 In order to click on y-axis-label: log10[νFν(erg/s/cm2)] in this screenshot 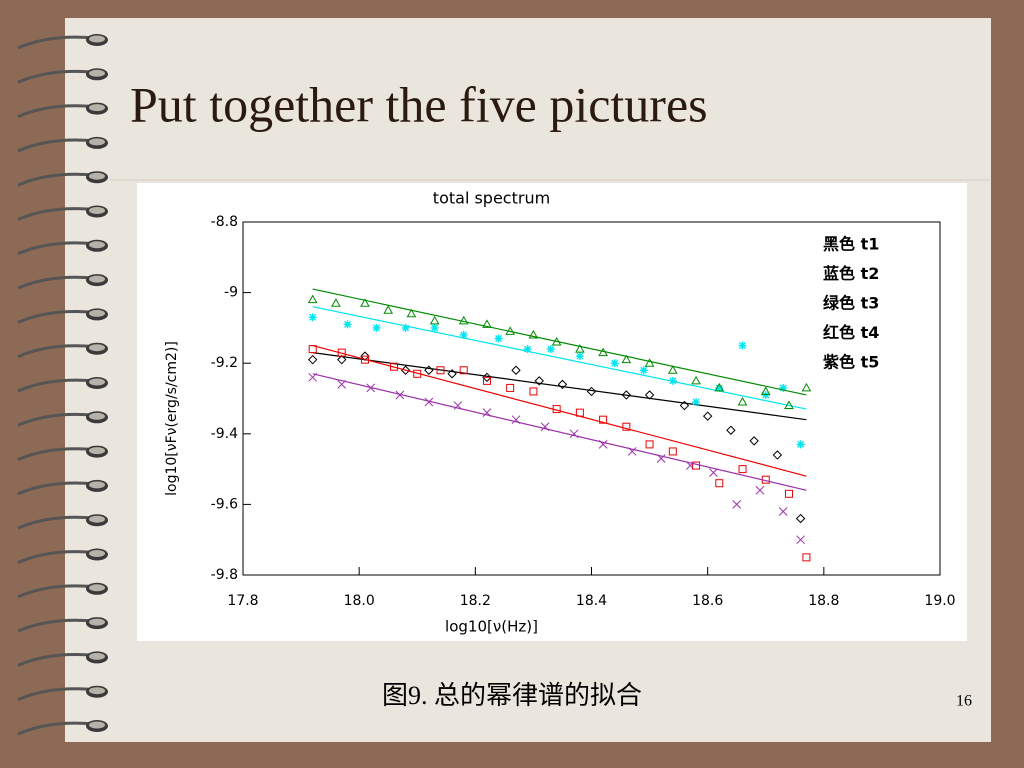, I will do `click(172, 418)`.